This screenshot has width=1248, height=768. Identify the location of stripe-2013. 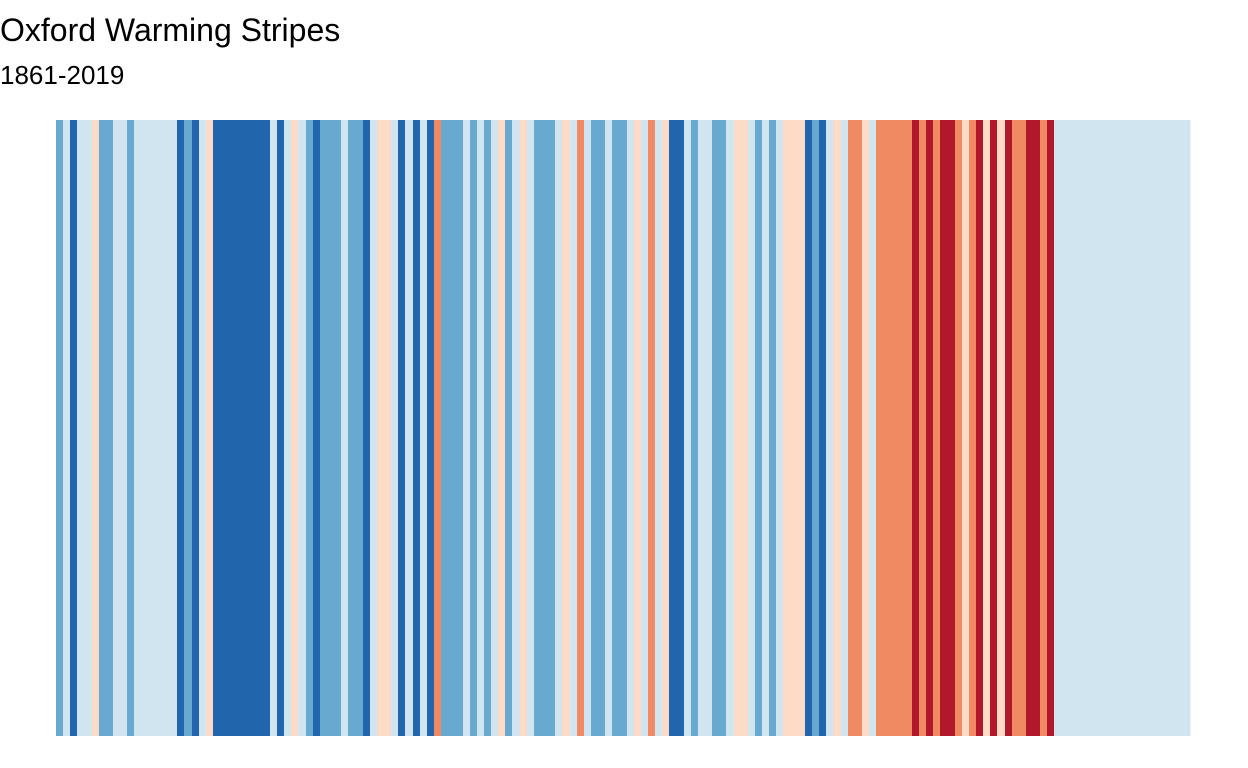
(1144, 428).